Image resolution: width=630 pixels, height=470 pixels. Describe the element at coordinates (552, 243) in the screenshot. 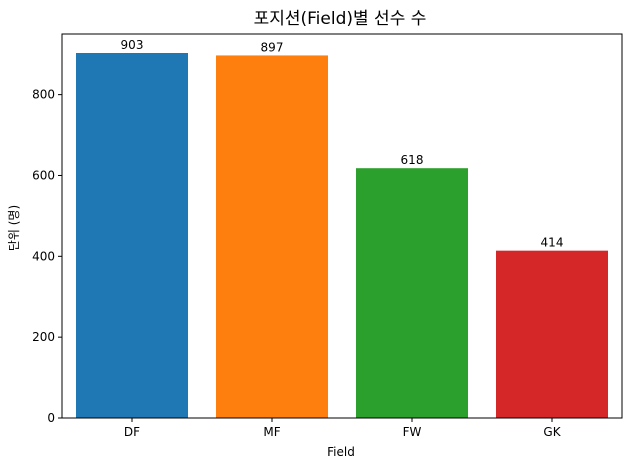

I see `data-label-gk: 414` at that location.